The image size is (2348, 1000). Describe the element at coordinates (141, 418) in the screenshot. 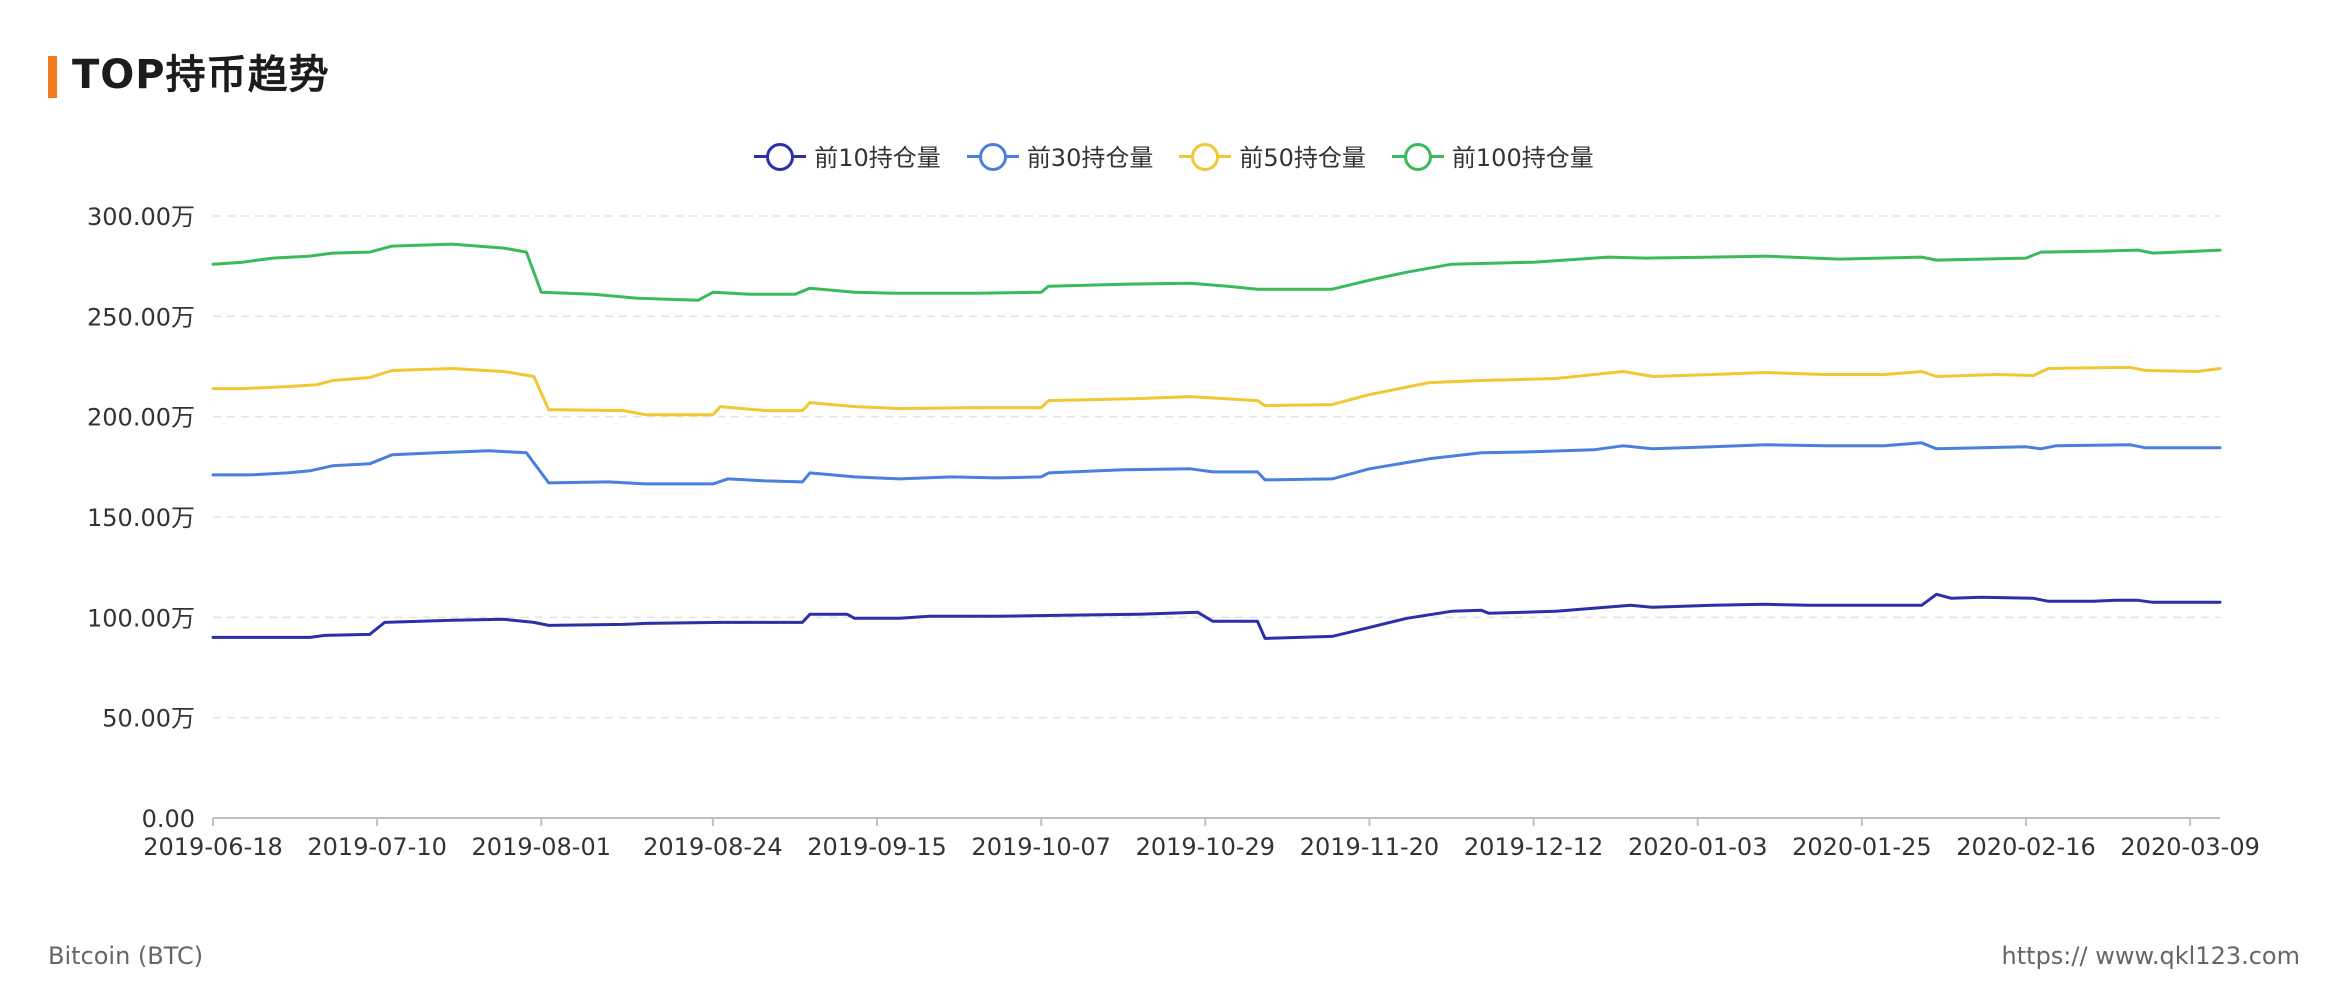

I see `y-tick-label: 200.00万` at that location.